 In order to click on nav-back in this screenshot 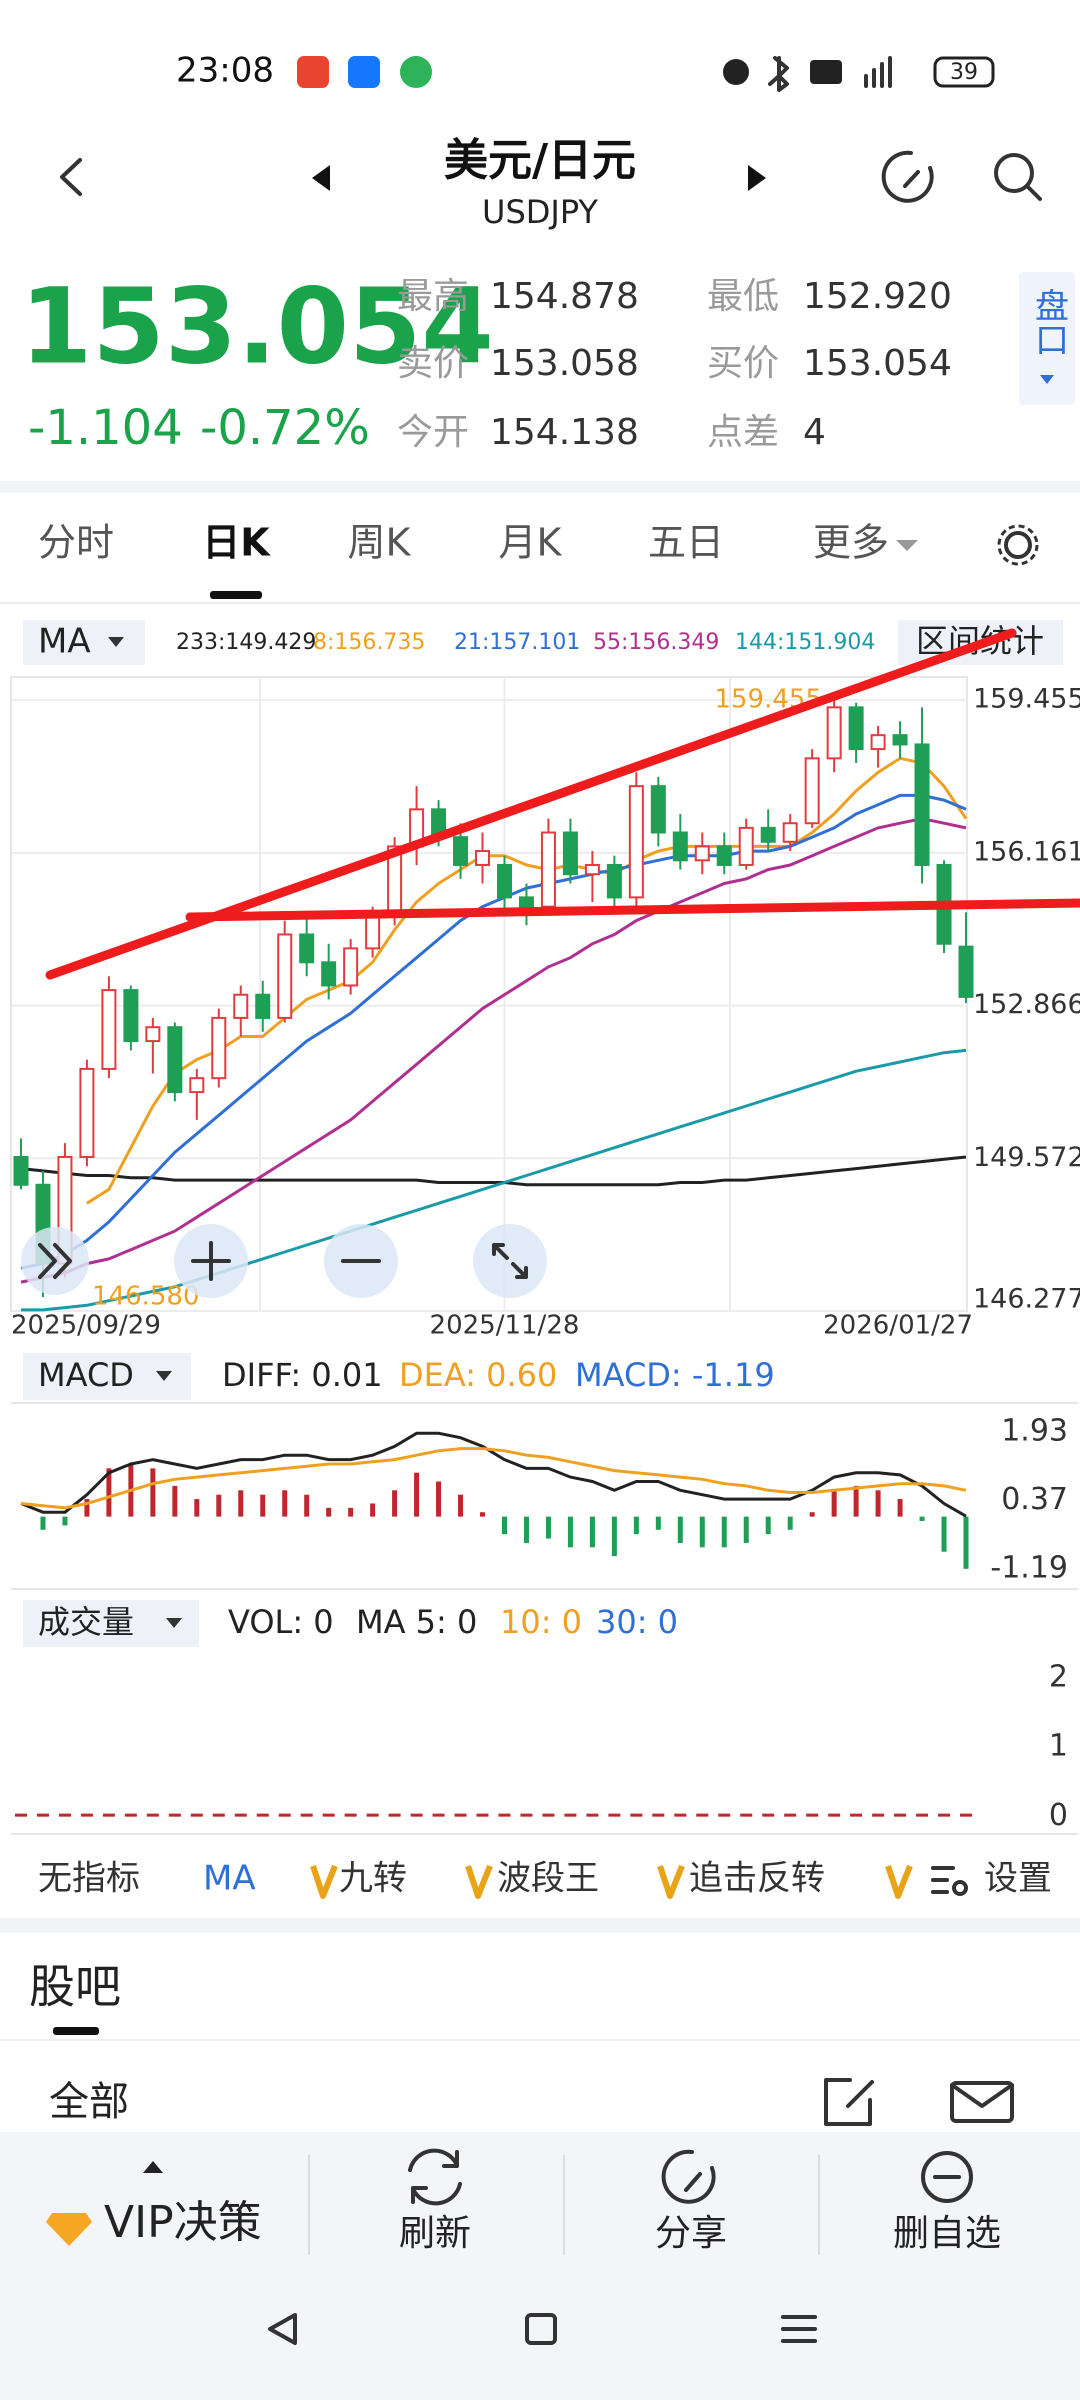, I will do `click(282, 2329)`.